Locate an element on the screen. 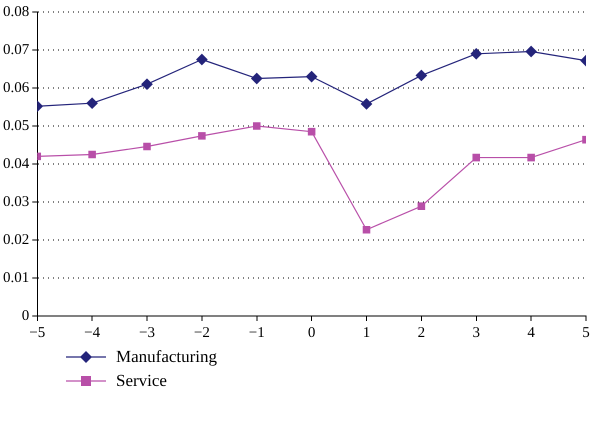  x-tick-label: 4 is located at coordinates (531, 332).